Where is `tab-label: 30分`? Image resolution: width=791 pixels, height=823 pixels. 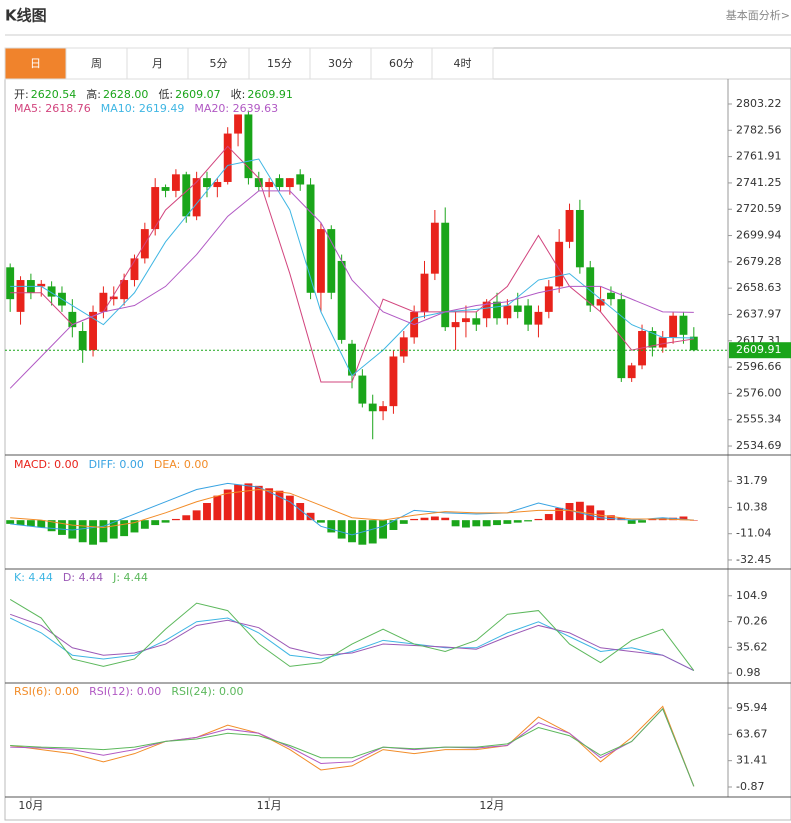
tab-label: 30分 is located at coordinates (340, 63).